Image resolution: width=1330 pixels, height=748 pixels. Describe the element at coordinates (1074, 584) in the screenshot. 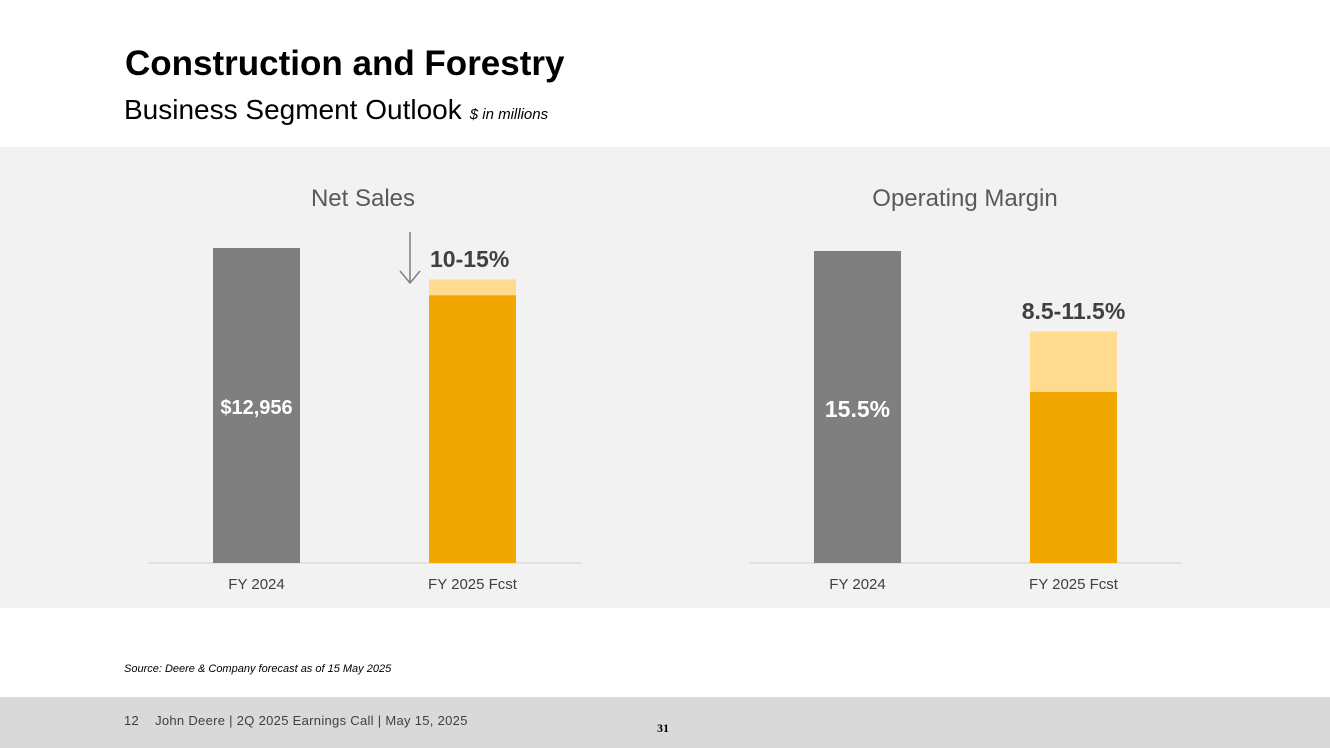

I see `operating-margin-tick-label: FY 2025 Fcst` at that location.